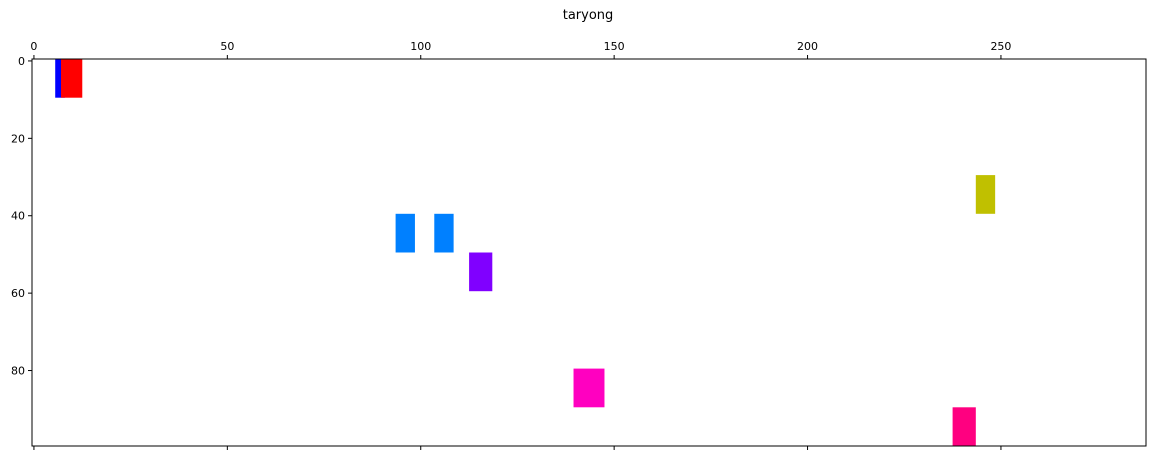  Describe the element at coordinates (614, 46) in the screenshot. I see `x-tick-label-3: 150` at that location.